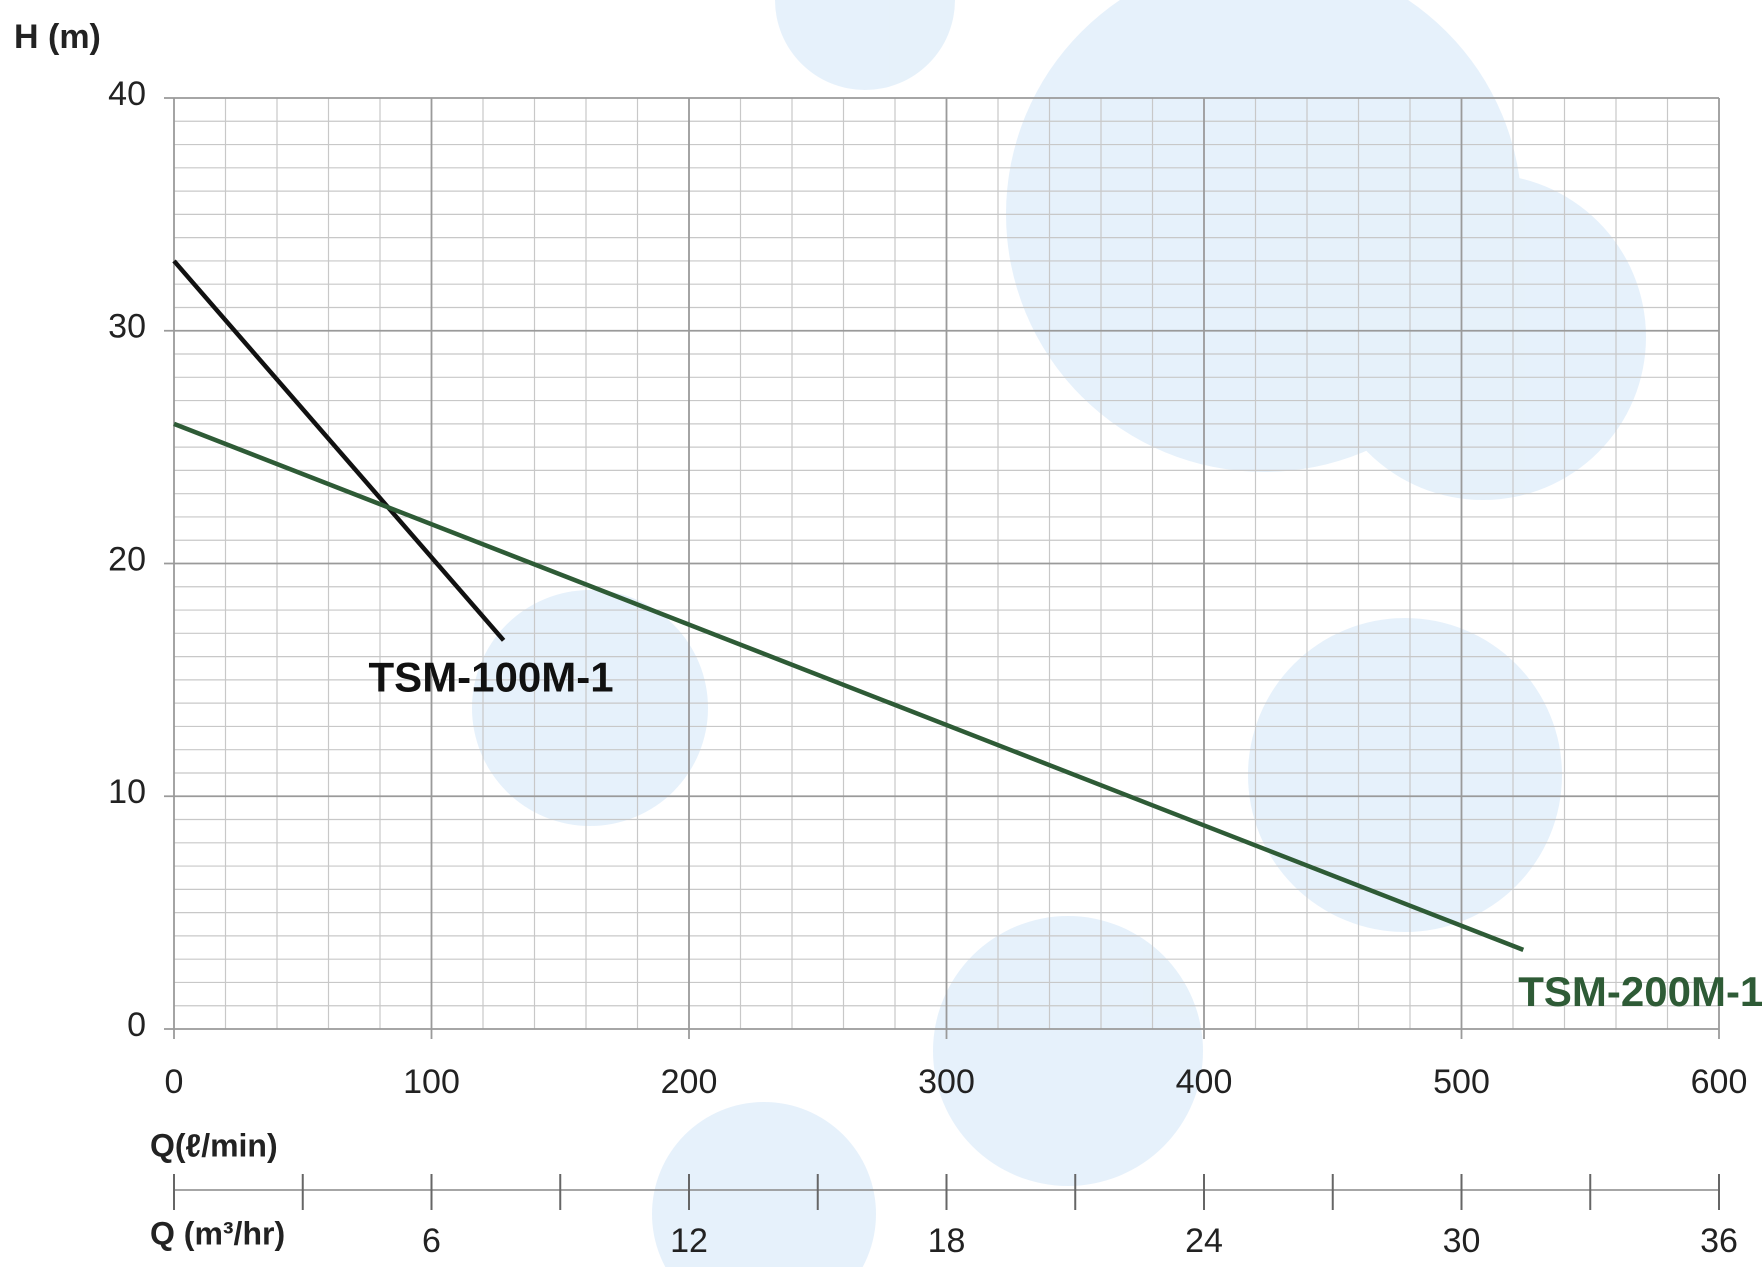 Image resolution: width=1762 pixels, height=1267 pixels. What do you see at coordinates (127, 327) in the screenshot?
I see `y-tick-label: 30` at bounding box center [127, 327].